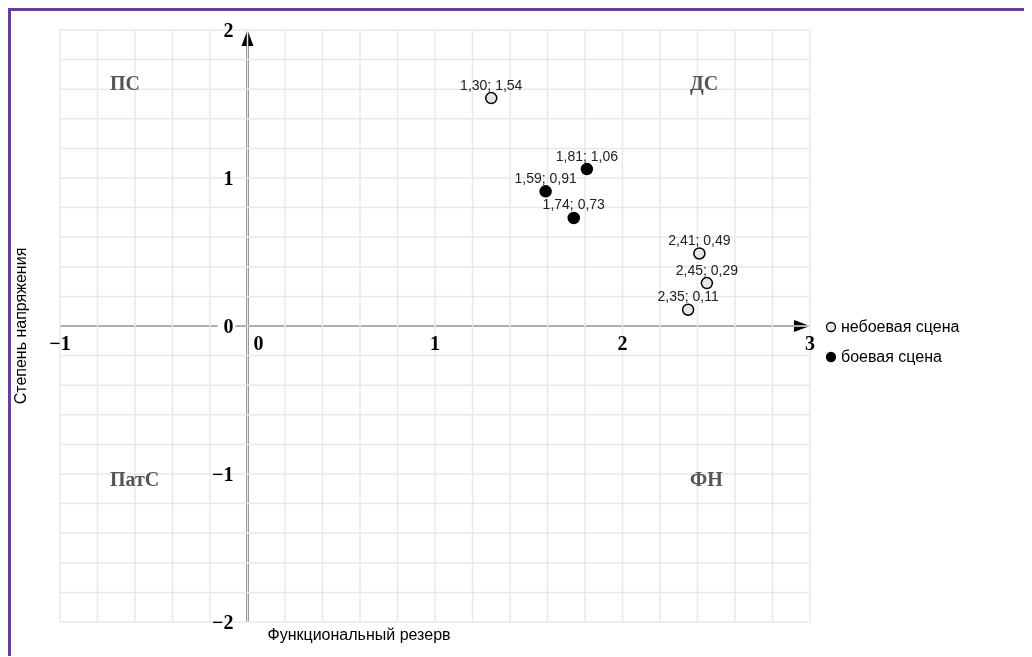 The width and height of the screenshot is (1032, 657). I want to click on x-tick-label: 3, so click(810, 343).